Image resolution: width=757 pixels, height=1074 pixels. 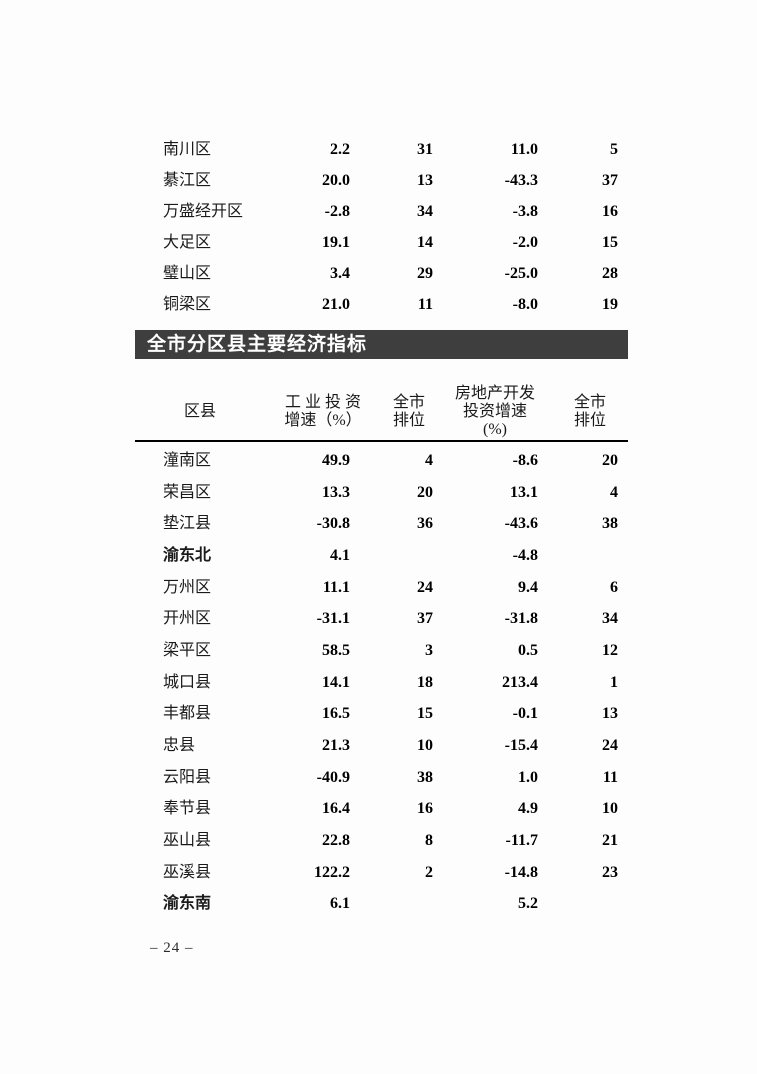 I want to click on industry-rank-value: 13, so click(x=425, y=180).